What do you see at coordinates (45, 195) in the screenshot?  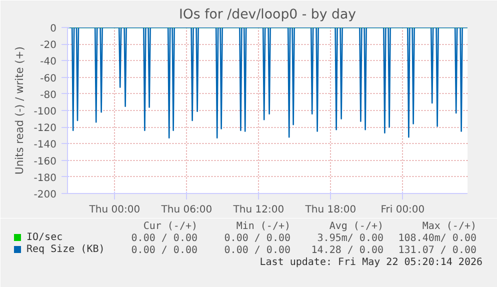 I see `y-tick-label: -200` at bounding box center [45, 195].